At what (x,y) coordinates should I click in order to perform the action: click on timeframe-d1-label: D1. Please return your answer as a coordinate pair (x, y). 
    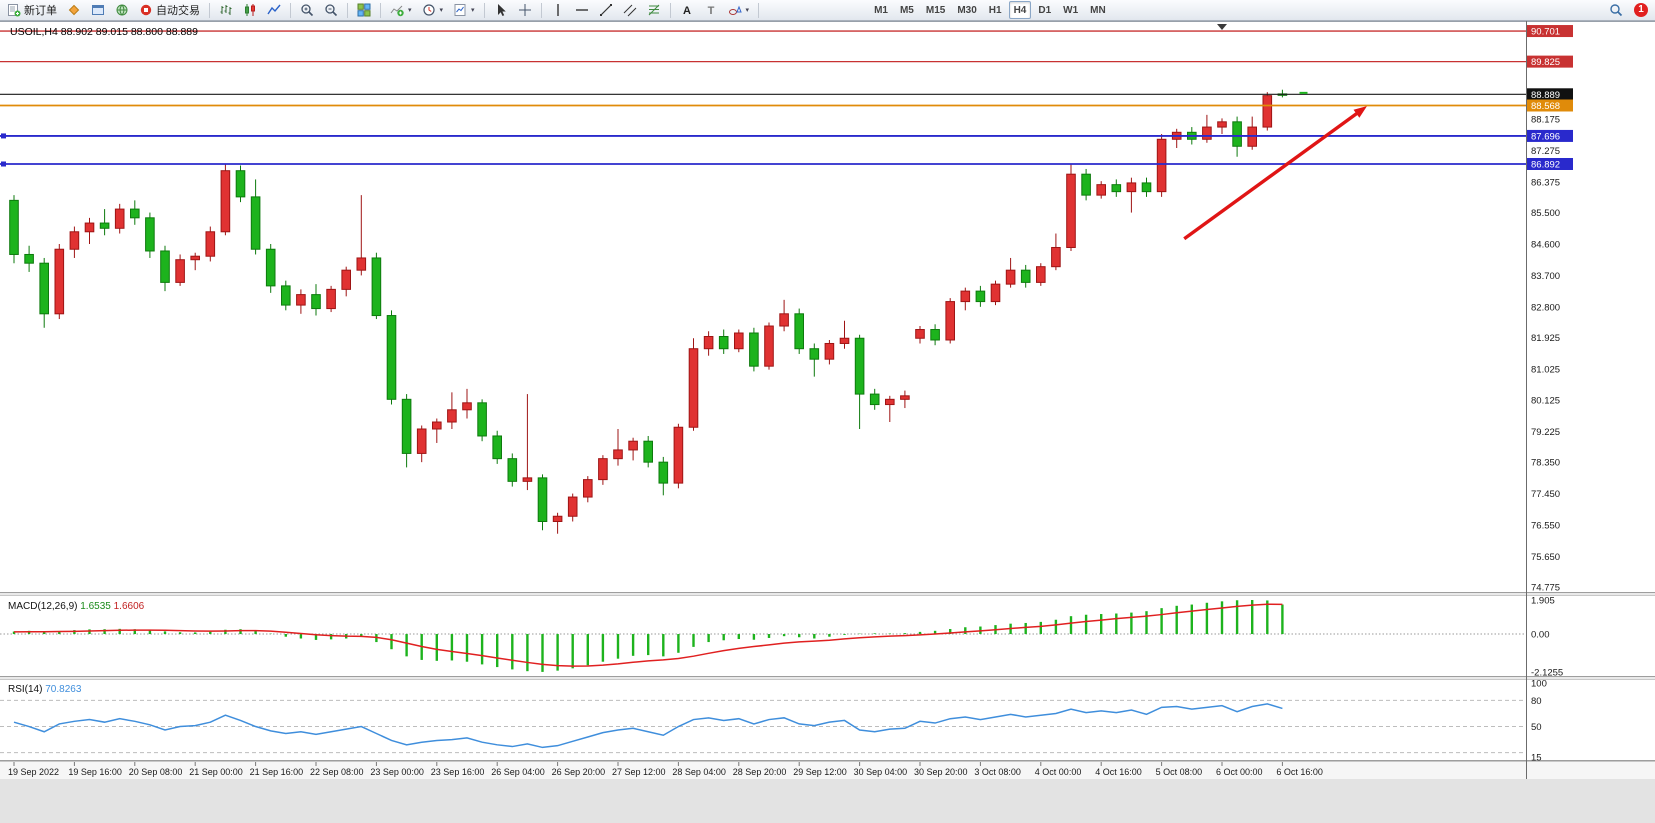
    Looking at the image, I should click on (1045, 10).